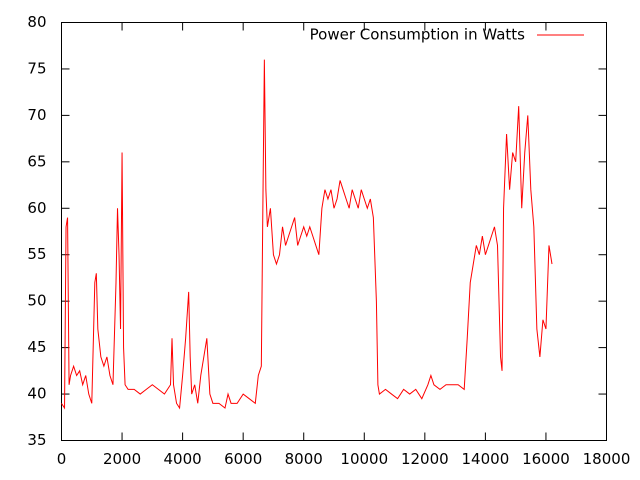  I want to click on y-tick-label: 70, so click(36, 115).